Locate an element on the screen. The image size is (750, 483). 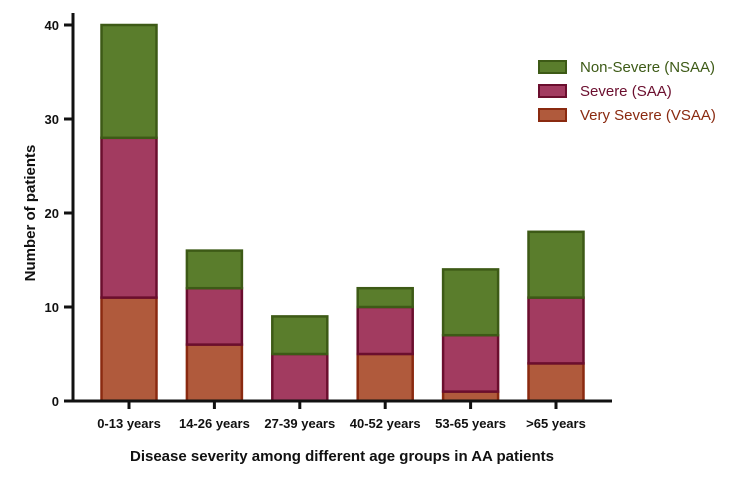
y-axis-ticks: 0 10 20 30 40 is located at coordinates (59, 213).